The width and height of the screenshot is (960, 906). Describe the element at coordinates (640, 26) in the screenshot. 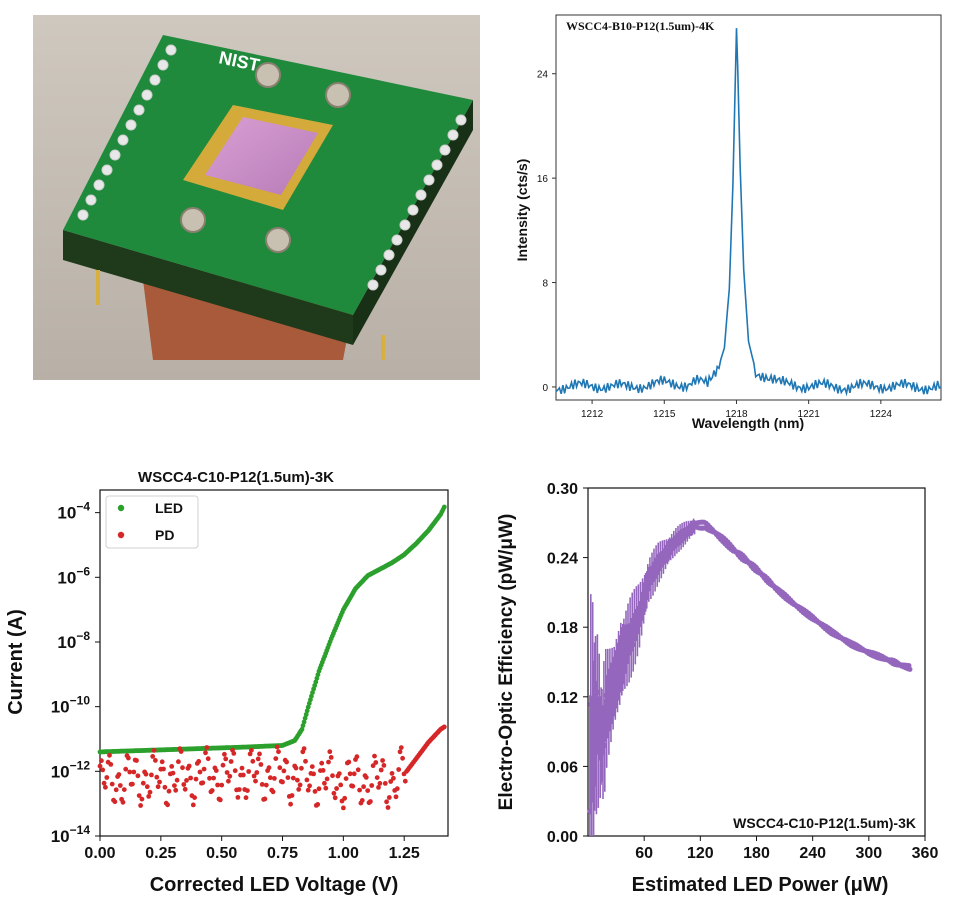

I see `spectrum-title: WSCC4-B10-P12(1.5um)-4K` at that location.